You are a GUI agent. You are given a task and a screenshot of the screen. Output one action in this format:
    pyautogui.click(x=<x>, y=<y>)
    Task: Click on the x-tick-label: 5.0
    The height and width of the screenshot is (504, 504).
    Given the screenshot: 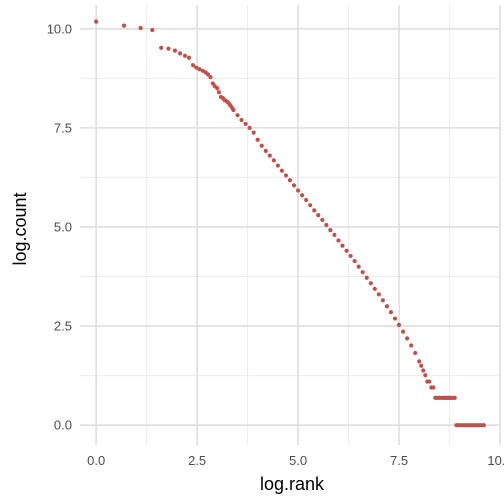 What is the action you would take?
    pyautogui.click(x=298, y=460)
    